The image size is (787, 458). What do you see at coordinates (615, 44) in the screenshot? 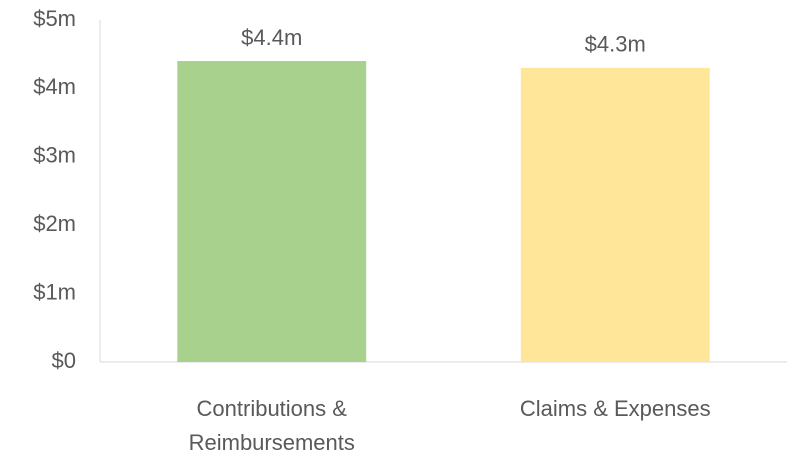
I see `data-label: $4.3m` at bounding box center [615, 44].